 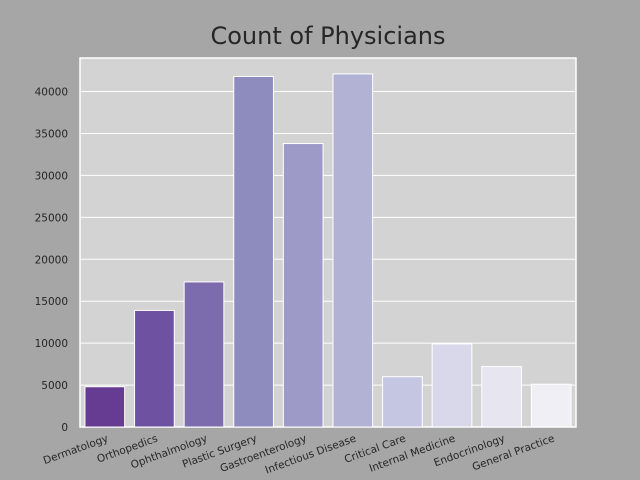 What do you see at coordinates (54, 386) in the screenshot?
I see `y-tick-label: 5000` at bounding box center [54, 386].